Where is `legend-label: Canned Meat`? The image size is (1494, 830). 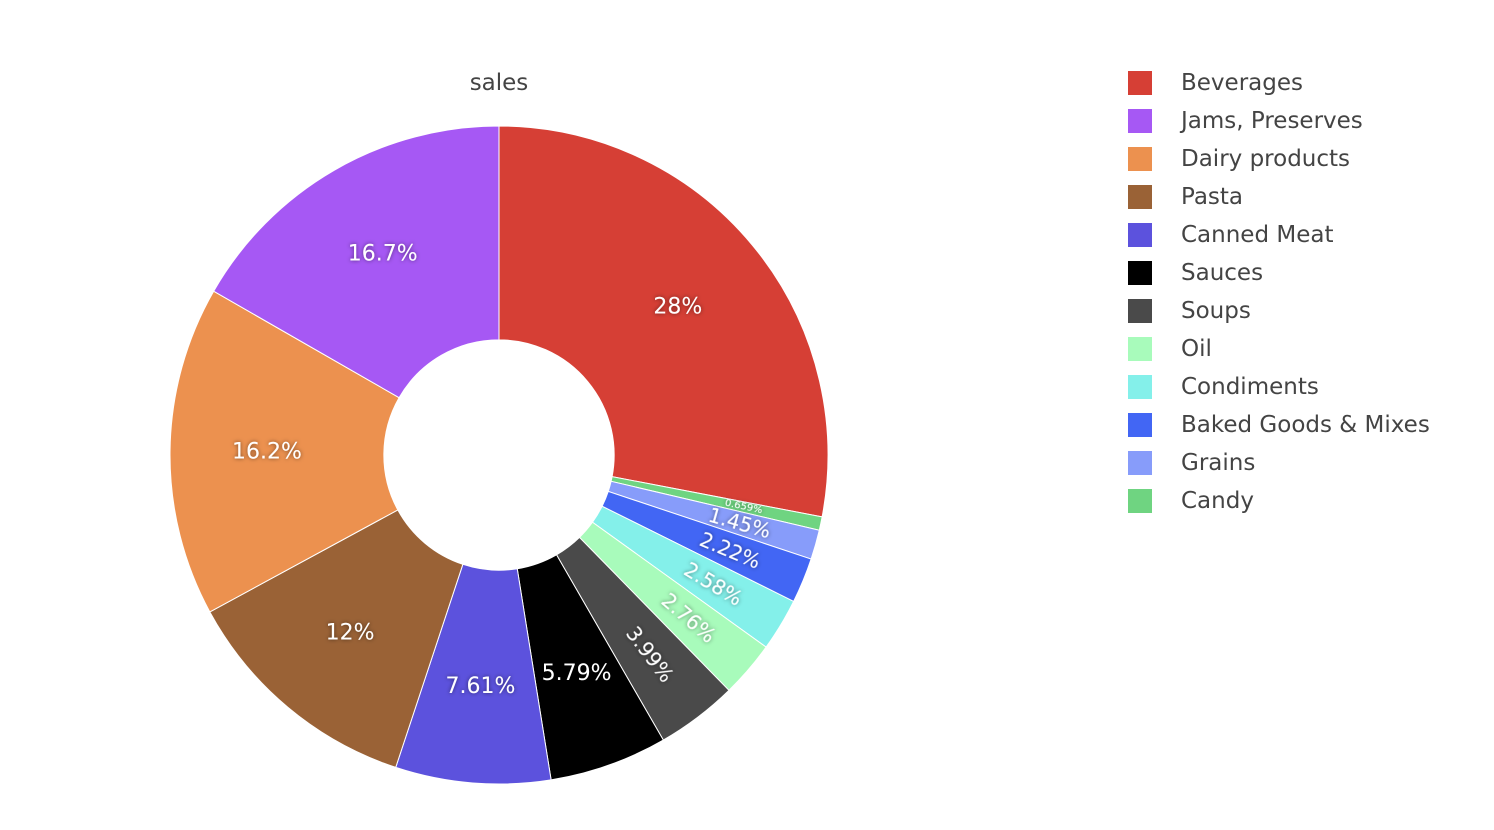 legend-label: Canned Meat is located at coordinates (1257, 235).